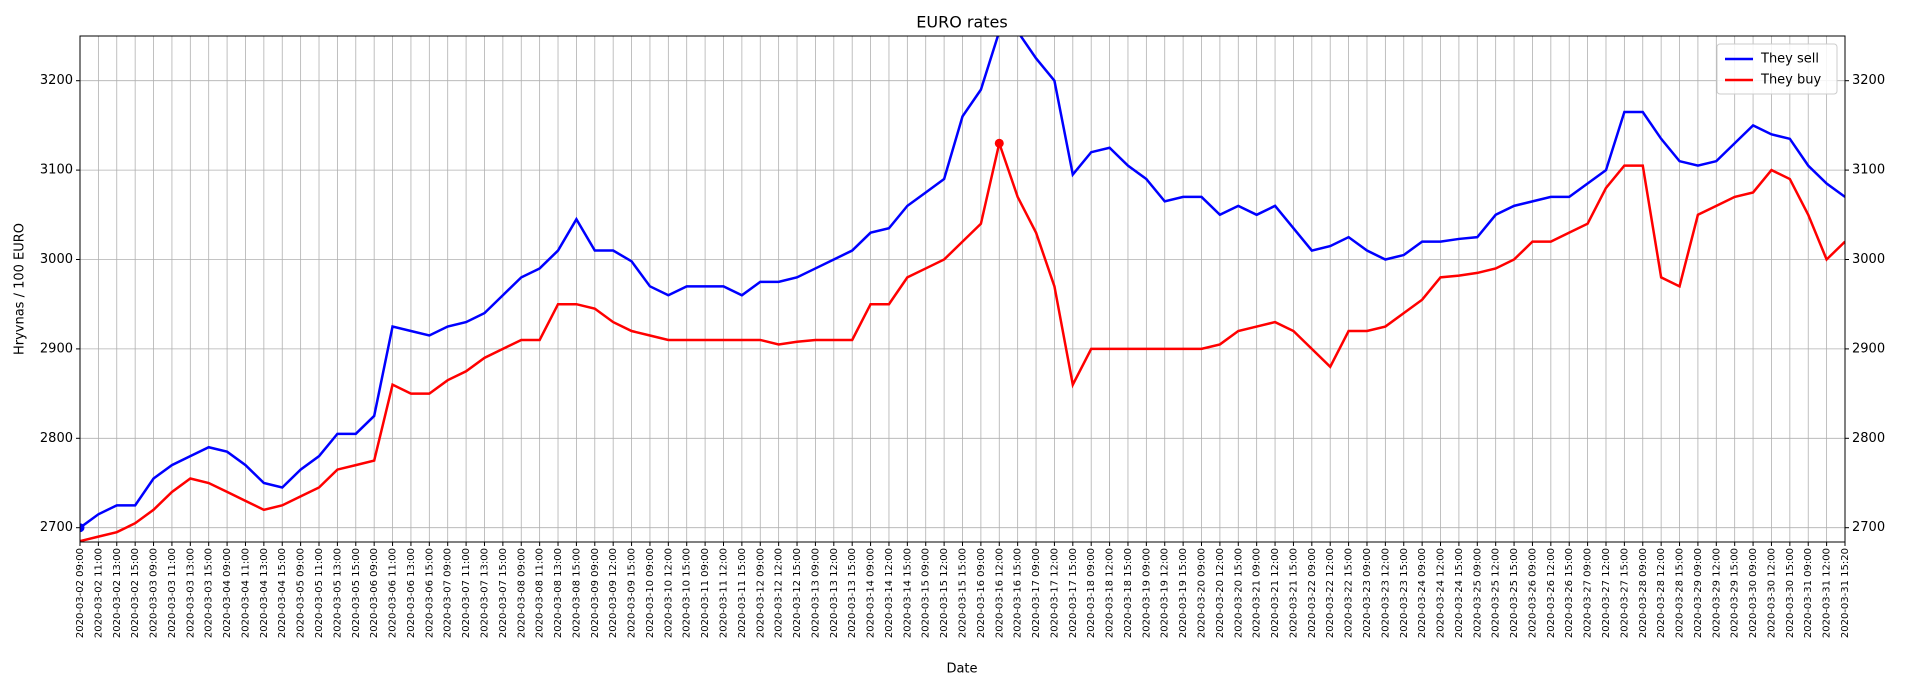 Image resolution: width=1906 pixels, height=690 pixels. Describe the element at coordinates (1789, 59) in the screenshot. I see `legend-label: They sell` at that location.